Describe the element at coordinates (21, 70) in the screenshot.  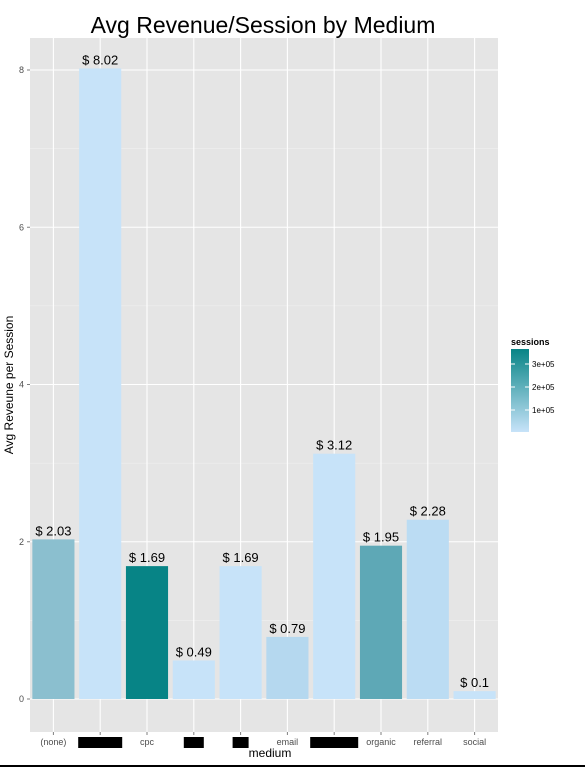
I see `y-tick-label: 8` at that location.